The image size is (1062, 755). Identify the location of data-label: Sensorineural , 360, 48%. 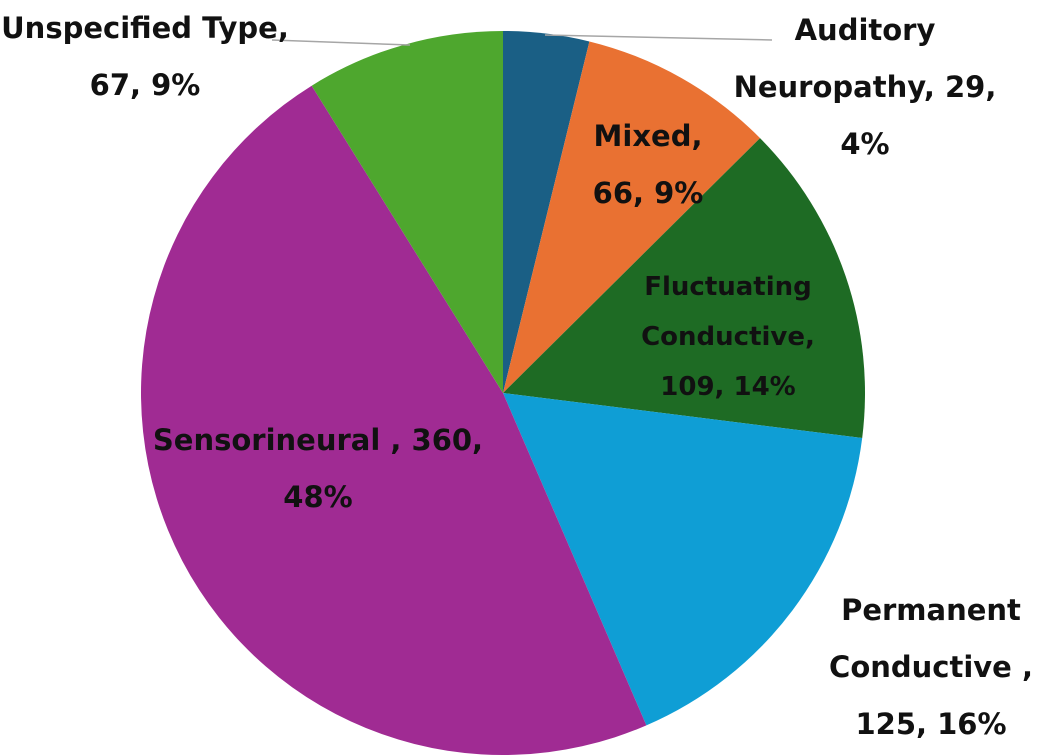
(318, 468).